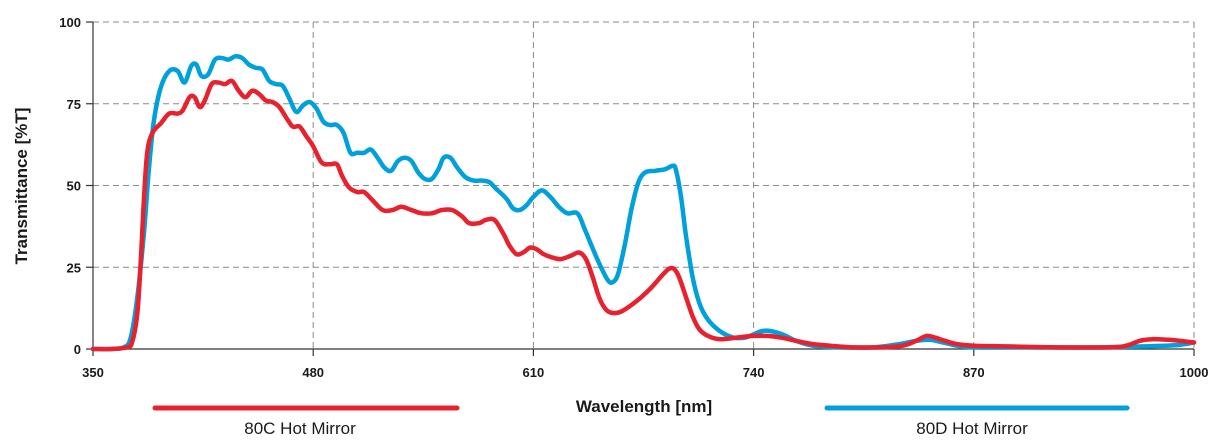 The image size is (1220, 440). I want to click on y-tick-label-50: 50, so click(74, 186).